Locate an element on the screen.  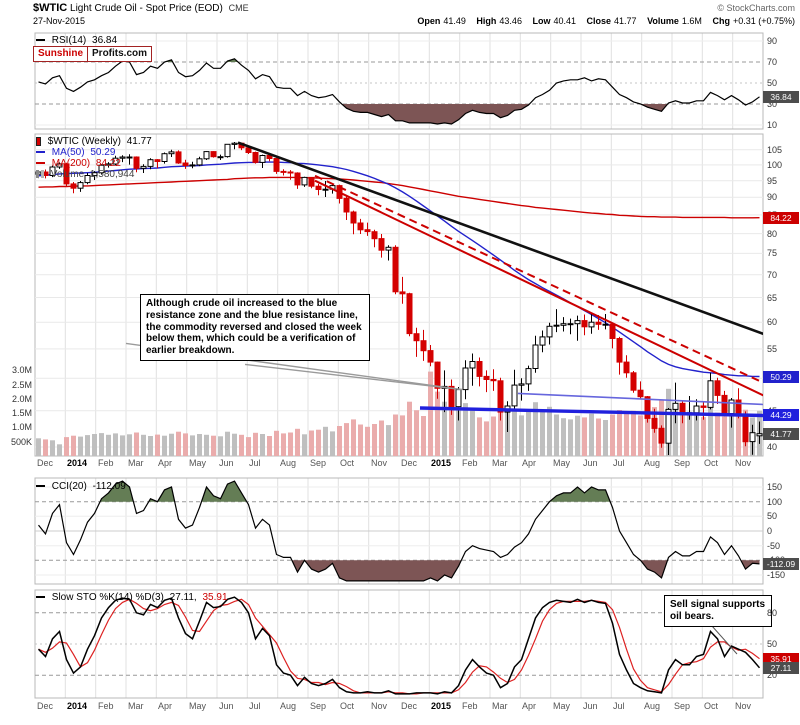
ma50-legend: MA(50) 50.29 is located at coordinates (75, 152).